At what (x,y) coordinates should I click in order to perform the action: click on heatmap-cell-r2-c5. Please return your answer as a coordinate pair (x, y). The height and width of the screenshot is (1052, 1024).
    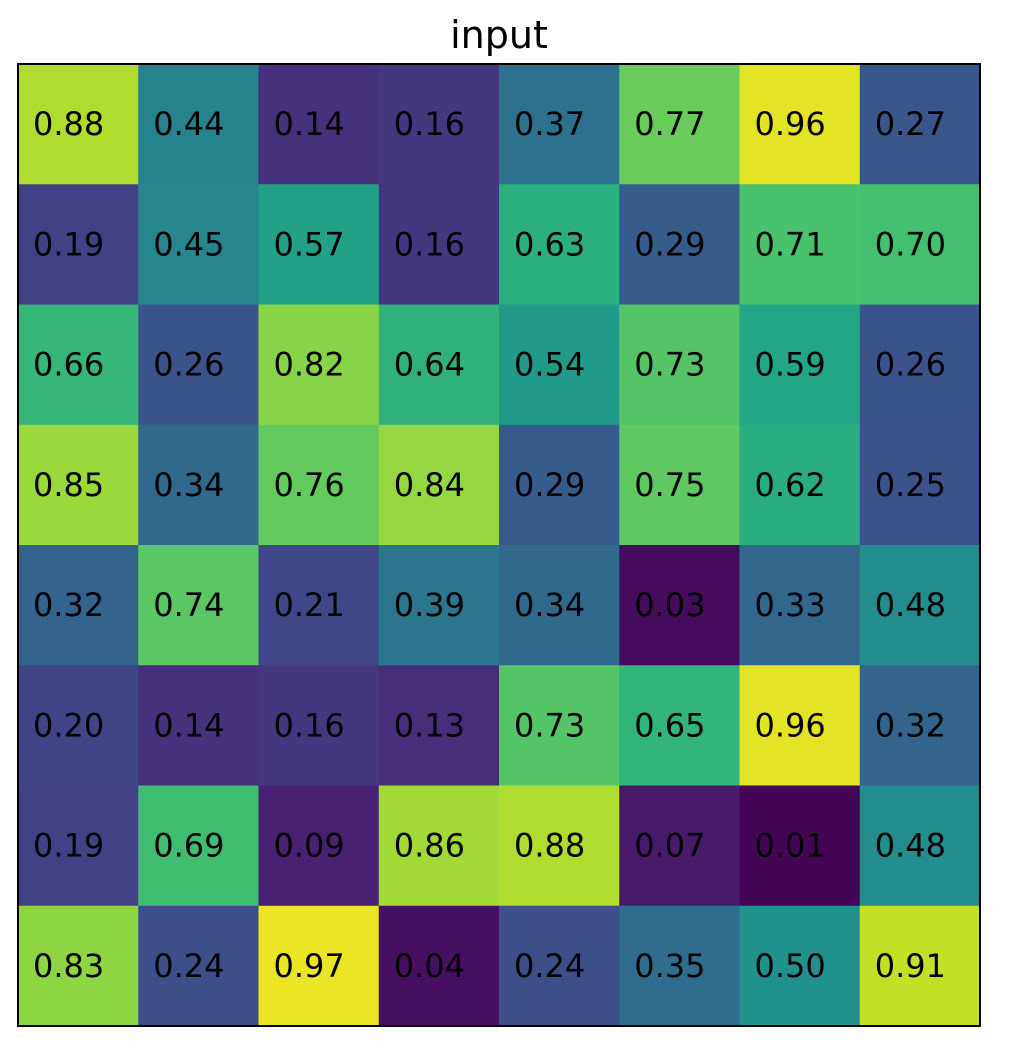
    Looking at the image, I should click on (679, 365).